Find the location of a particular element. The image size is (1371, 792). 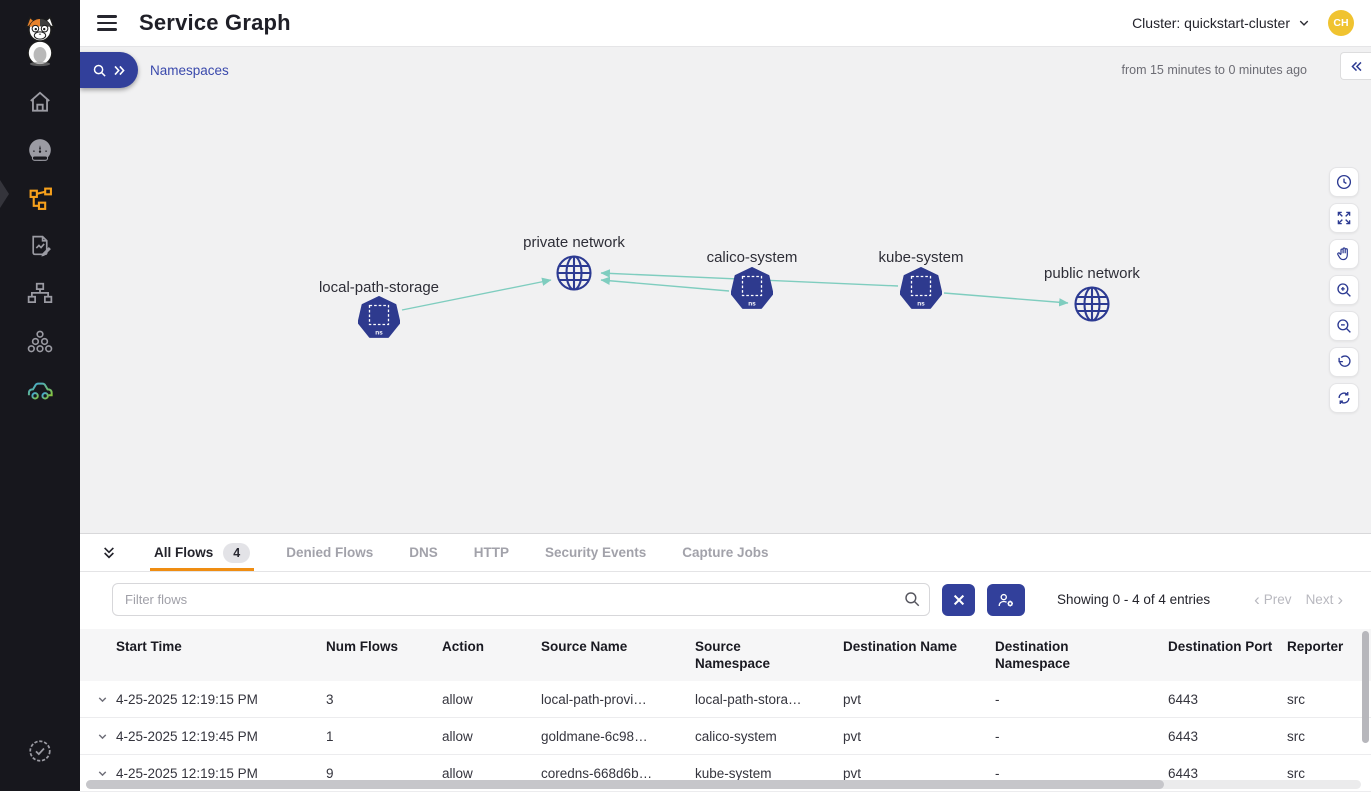

sidebar-item-network-topology is located at coordinates (40, 294).